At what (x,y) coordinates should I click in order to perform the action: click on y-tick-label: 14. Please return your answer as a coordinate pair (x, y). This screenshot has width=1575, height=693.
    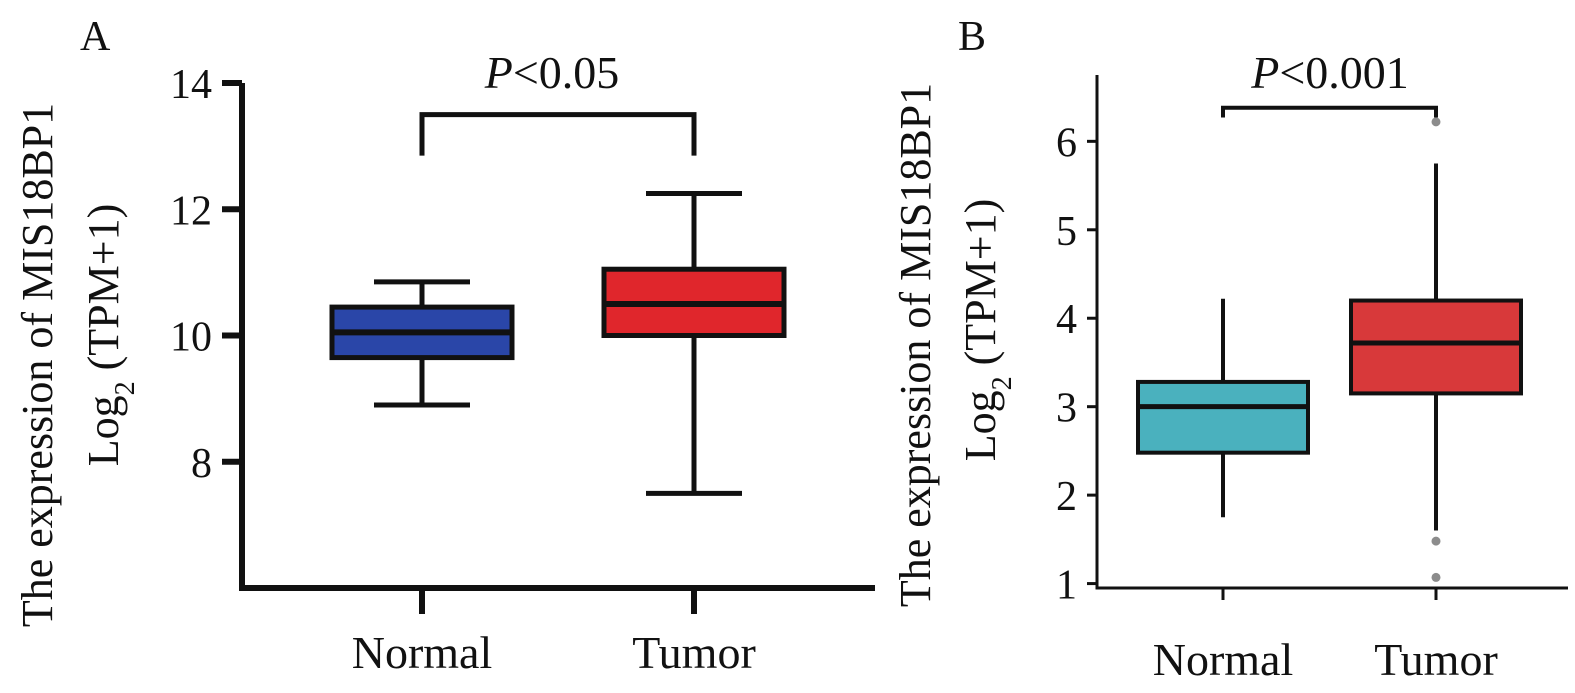
    Looking at the image, I should click on (191, 85).